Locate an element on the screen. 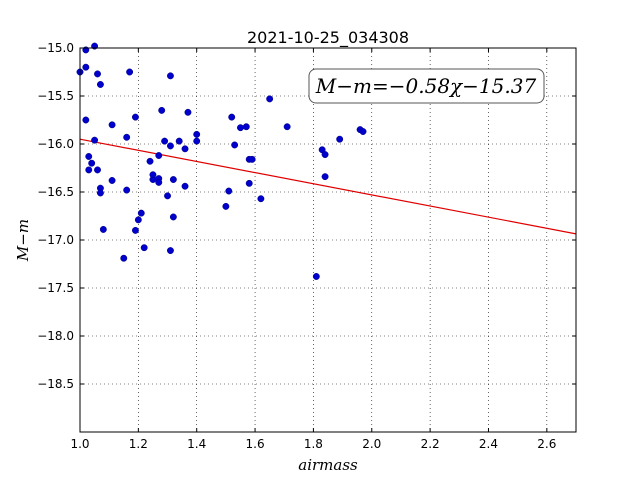  x-tick-label: 1.2 is located at coordinates (138, 444).